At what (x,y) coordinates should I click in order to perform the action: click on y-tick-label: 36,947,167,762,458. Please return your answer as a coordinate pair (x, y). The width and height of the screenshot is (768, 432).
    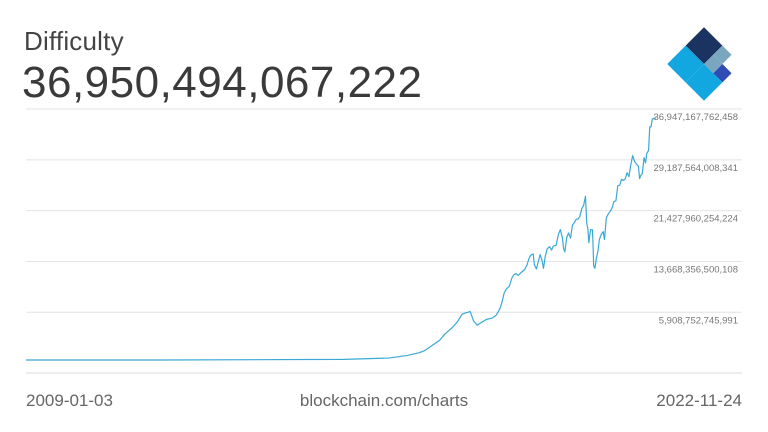
    Looking at the image, I should click on (695, 117).